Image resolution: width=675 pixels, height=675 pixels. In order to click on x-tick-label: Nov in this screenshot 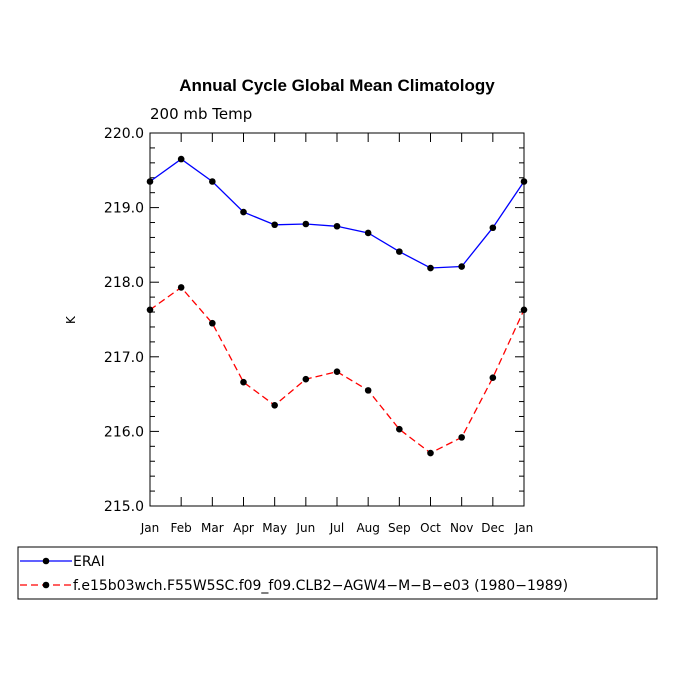, I will do `click(461, 528)`.